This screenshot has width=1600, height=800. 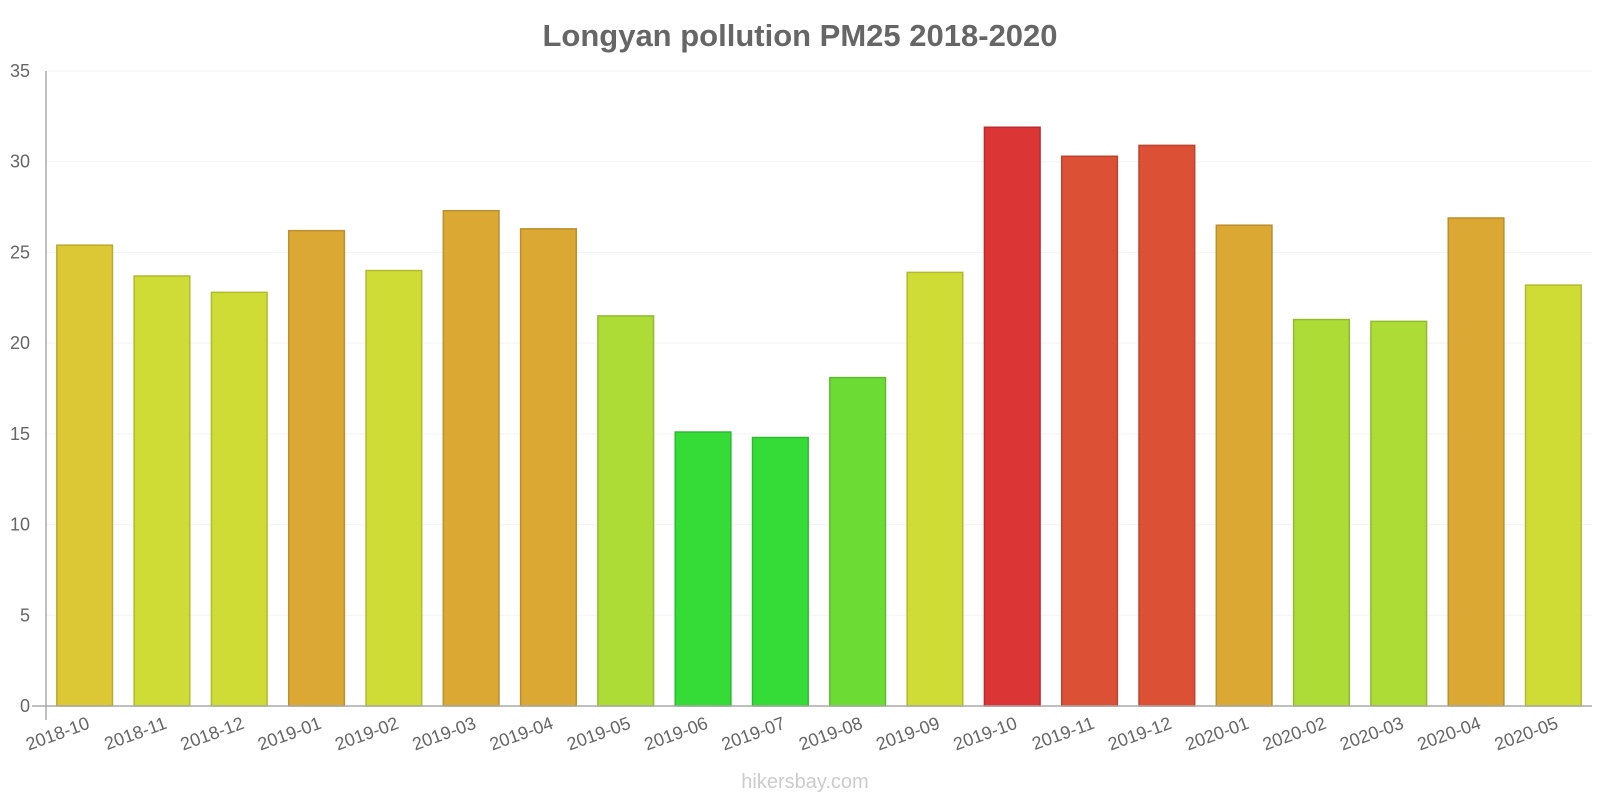 What do you see at coordinates (20, 388) in the screenshot?
I see `y-tick-labels: 0 5 10 15 20 25 30 35` at bounding box center [20, 388].